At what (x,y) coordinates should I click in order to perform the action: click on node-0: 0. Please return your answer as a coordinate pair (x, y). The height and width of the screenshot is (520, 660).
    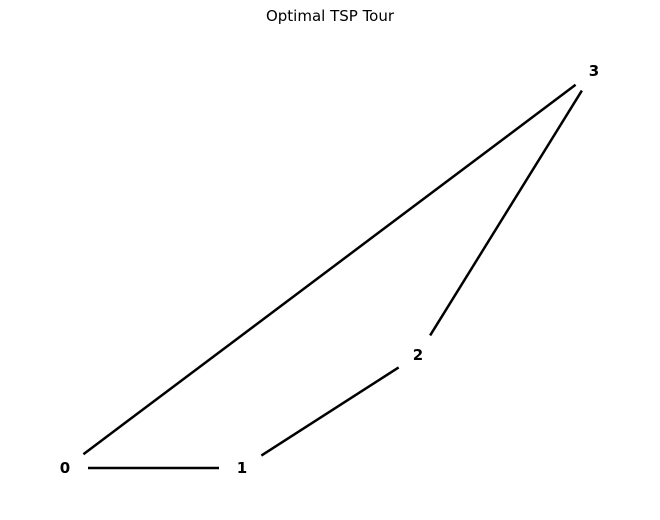
    Looking at the image, I should click on (65, 468).